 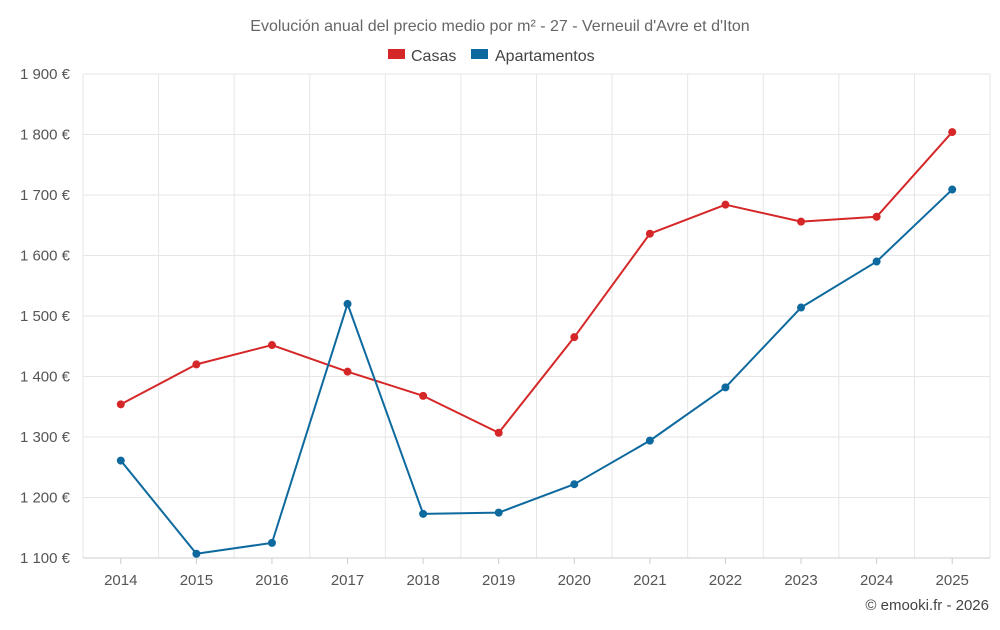 What do you see at coordinates (196, 580) in the screenshot?
I see `x-tick-label: 2015` at bounding box center [196, 580].